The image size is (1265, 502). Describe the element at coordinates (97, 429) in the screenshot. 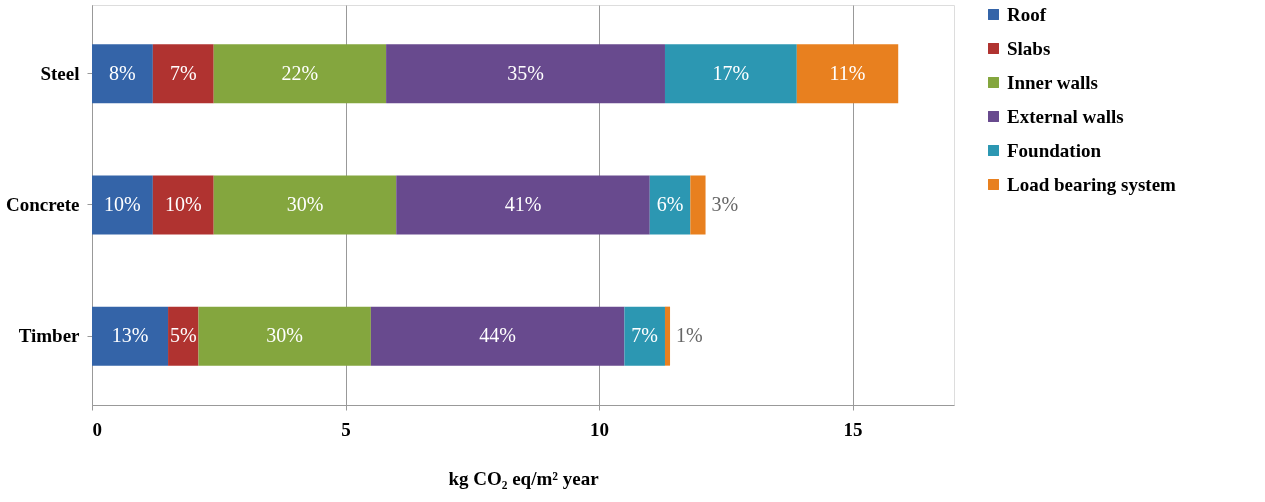

I see `x-tick-label: 0` at that location.